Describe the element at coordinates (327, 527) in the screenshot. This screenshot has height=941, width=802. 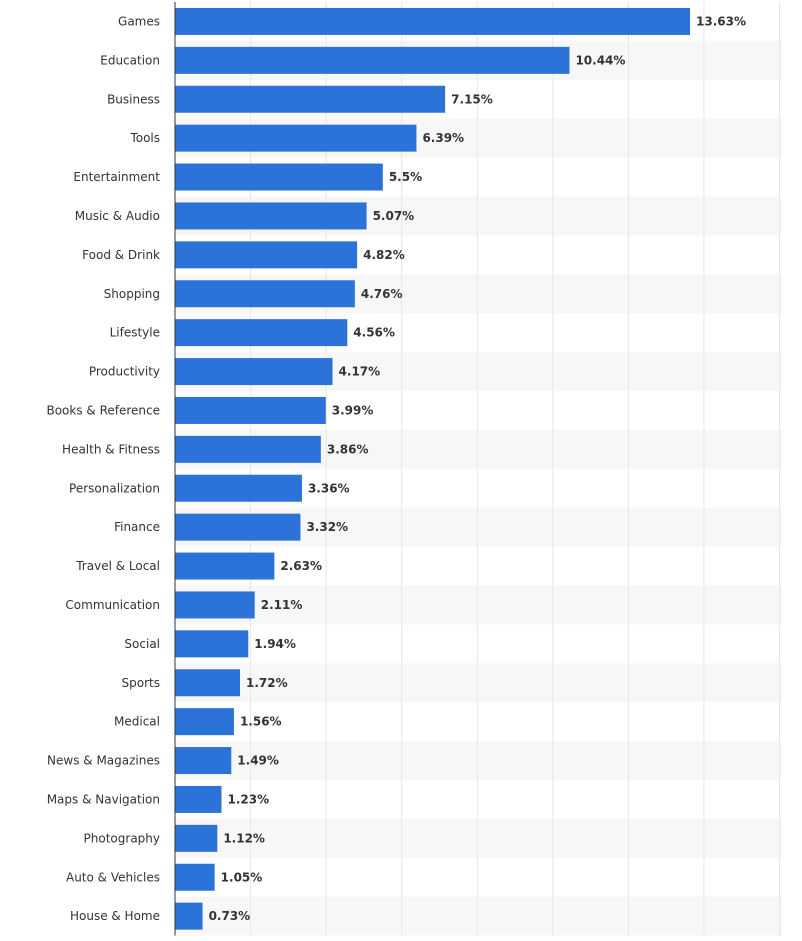
I see `value-label: 3.32%` at that location.